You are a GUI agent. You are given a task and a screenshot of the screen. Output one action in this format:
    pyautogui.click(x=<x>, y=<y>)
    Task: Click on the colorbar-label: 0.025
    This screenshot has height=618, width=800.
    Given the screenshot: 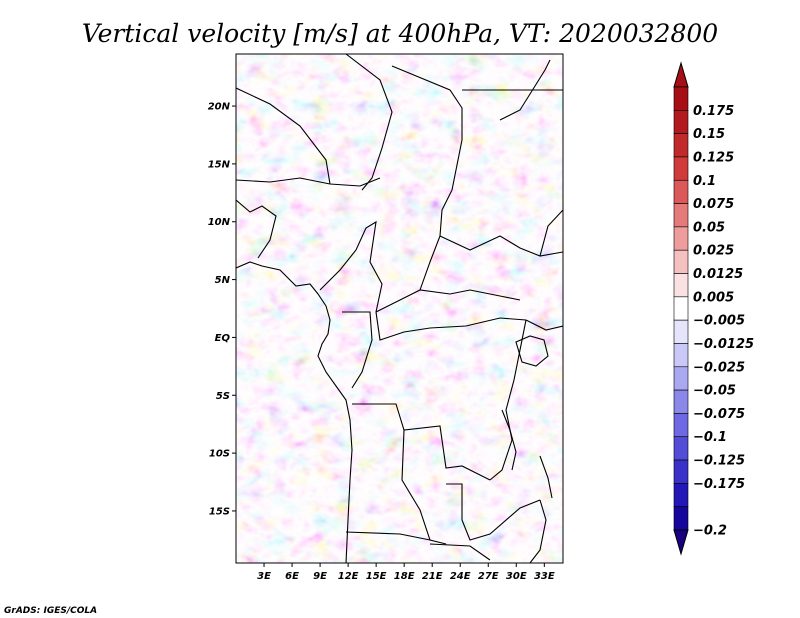 What is the action you would take?
    pyautogui.click(x=713, y=251)
    